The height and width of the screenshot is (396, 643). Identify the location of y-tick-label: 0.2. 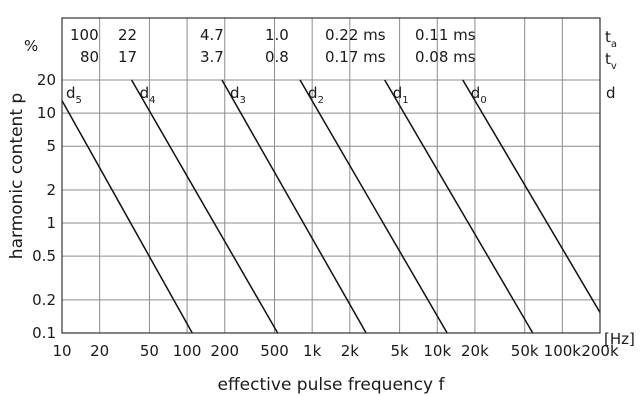
(44, 300).